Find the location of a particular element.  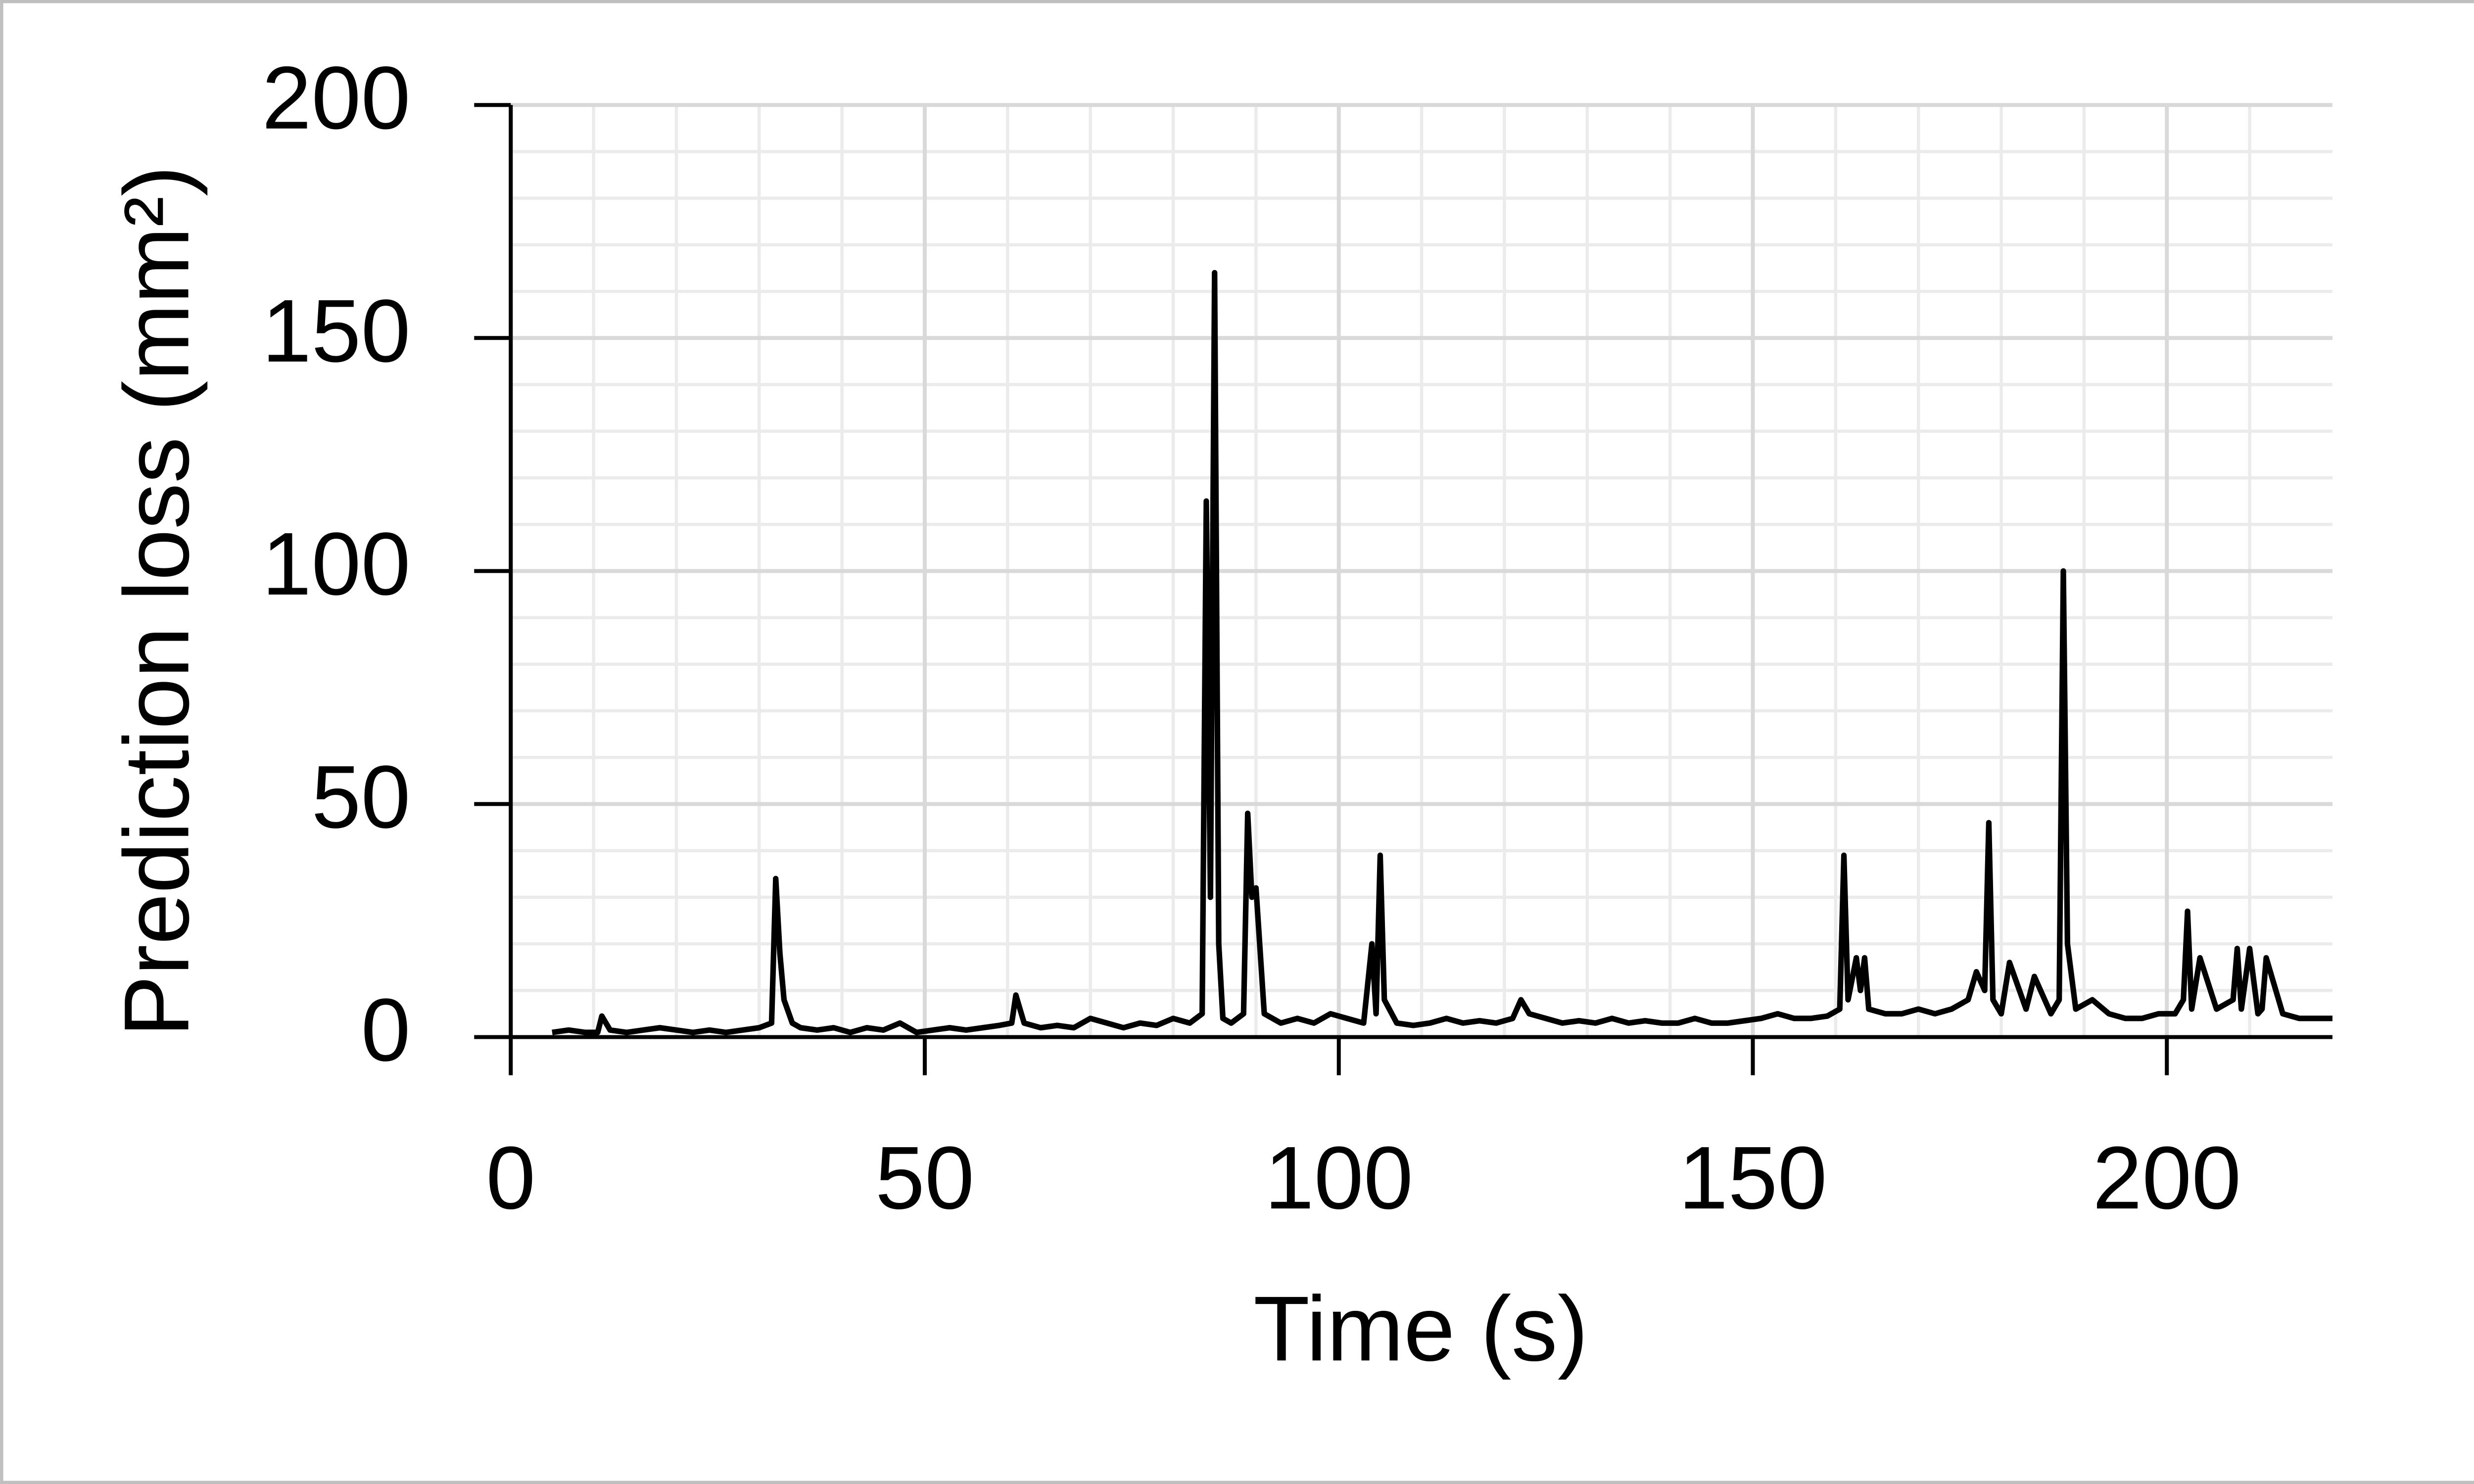

x-tick-label: 200 is located at coordinates (2167, 1178).